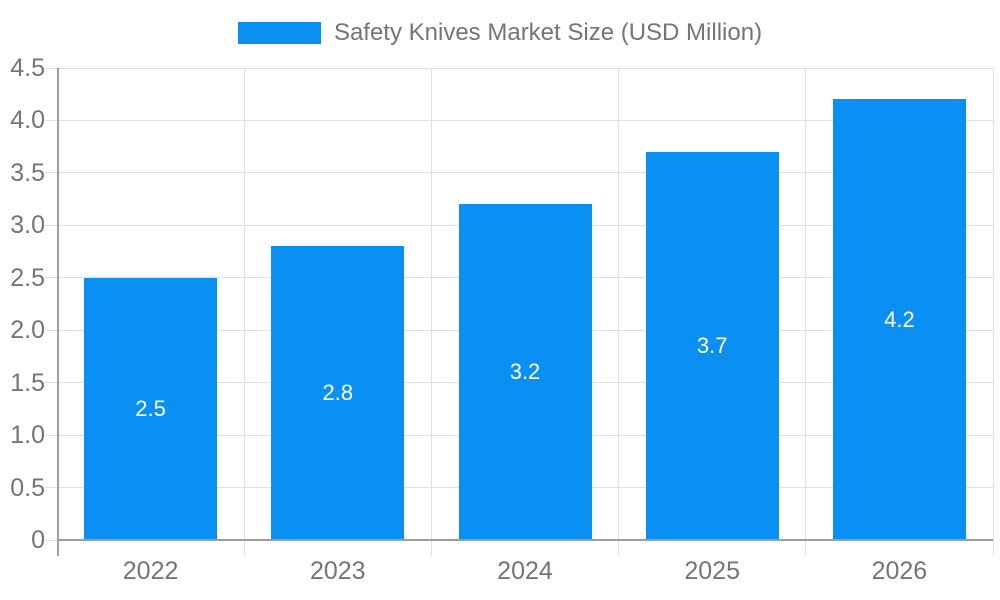 Image resolution: width=1000 pixels, height=600 pixels. What do you see at coordinates (51, 278) in the screenshot?
I see `y-tick-2.5` at bounding box center [51, 278].